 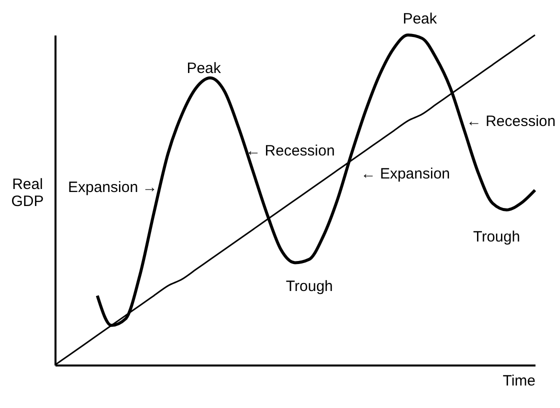 I want to click on annotation: ← Expansion, so click(x=405, y=174).